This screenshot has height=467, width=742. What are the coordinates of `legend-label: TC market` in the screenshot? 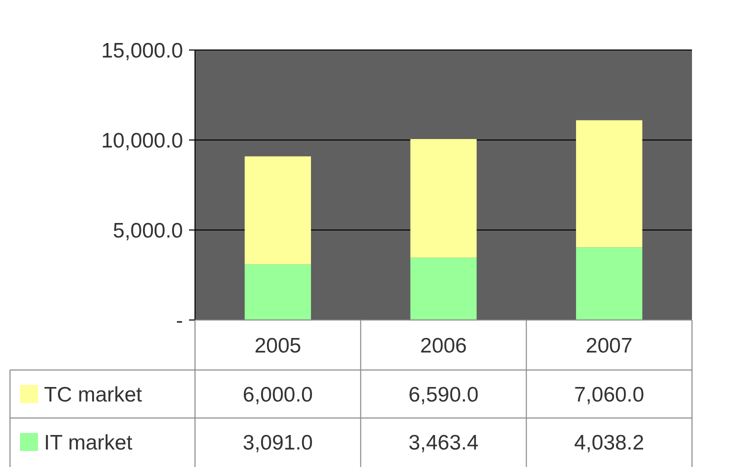 It's located at (93, 394).